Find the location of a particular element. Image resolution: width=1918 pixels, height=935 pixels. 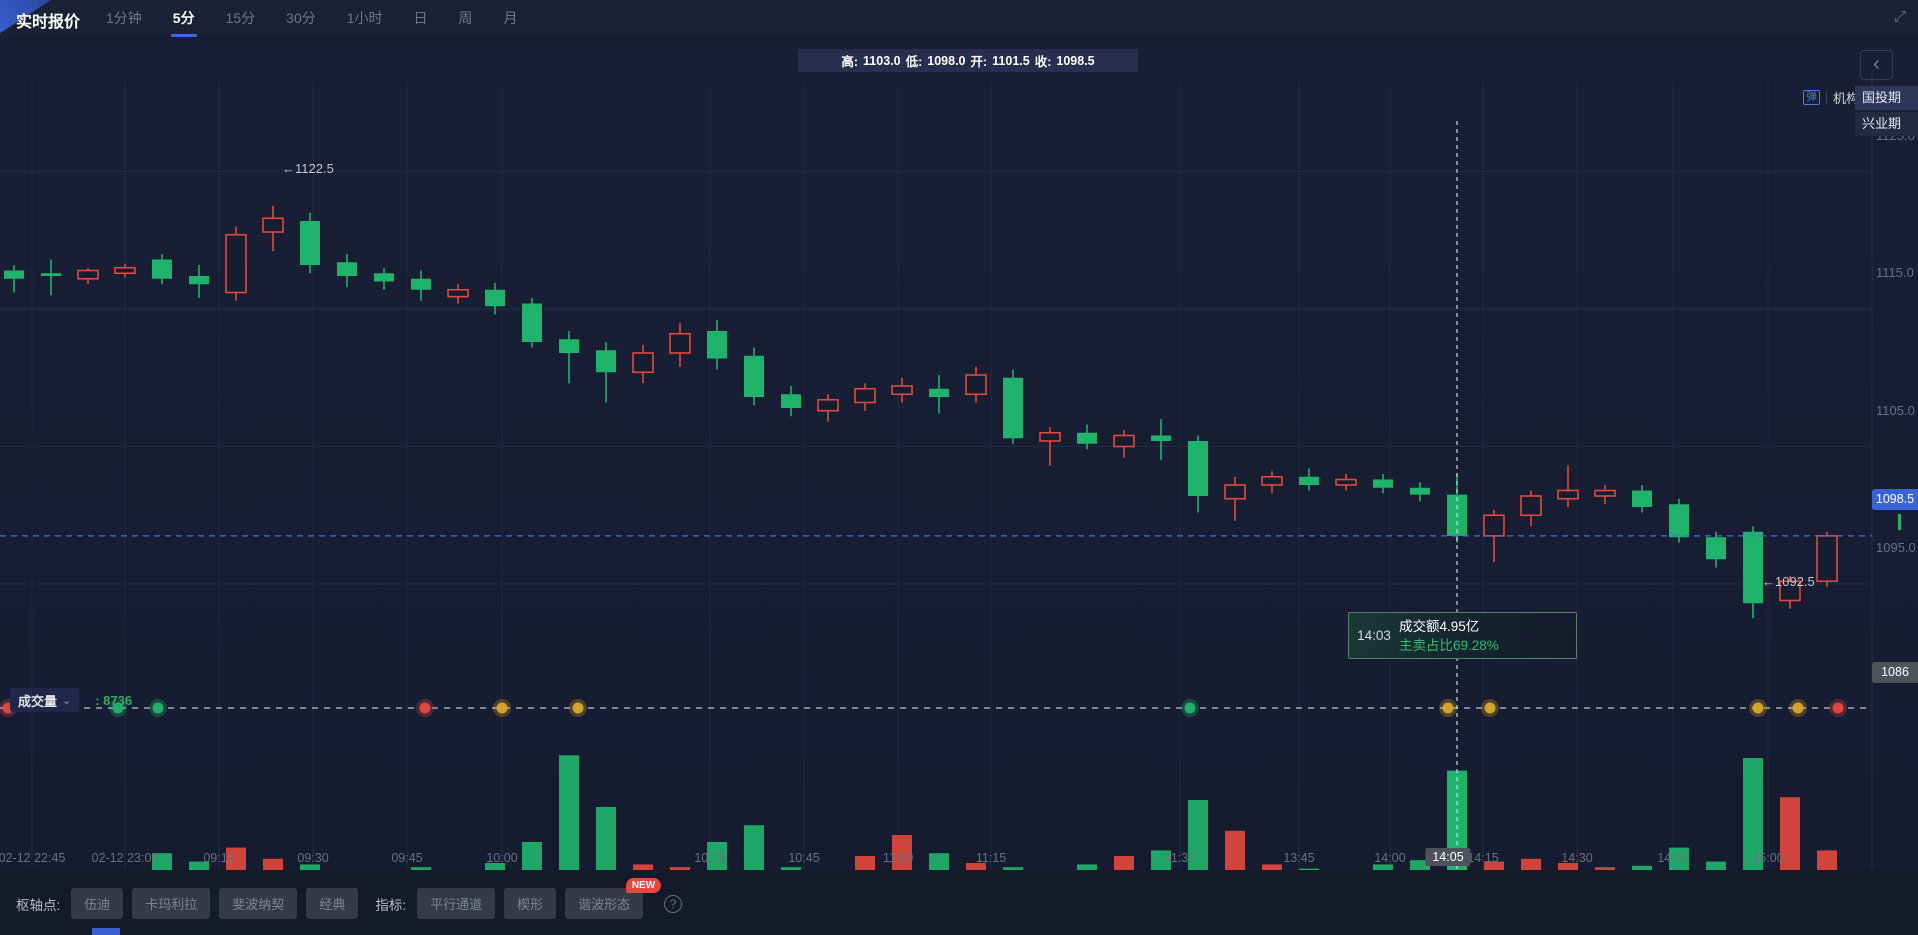

volume-indicator-button: 成交量 ⌄ is located at coordinates (45, 700).